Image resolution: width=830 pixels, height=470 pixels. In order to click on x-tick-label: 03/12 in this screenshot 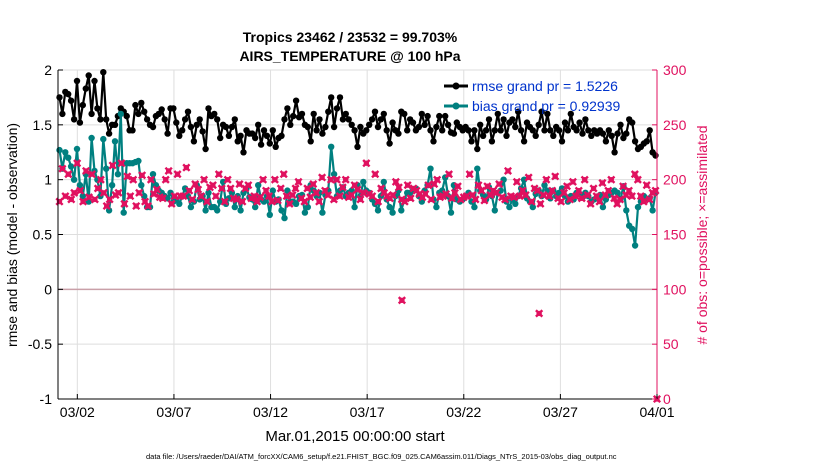, I will do `click(270, 412)`.